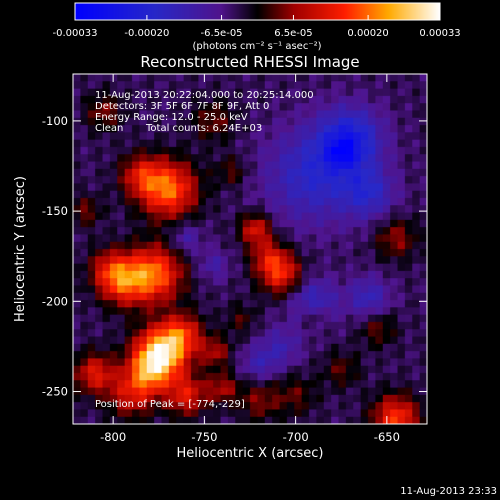 This screenshot has width=500, height=500. Describe the element at coordinates (20, 249) in the screenshot. I see `y-axis-label: Heliocentric Y (arcsec)` at that location.